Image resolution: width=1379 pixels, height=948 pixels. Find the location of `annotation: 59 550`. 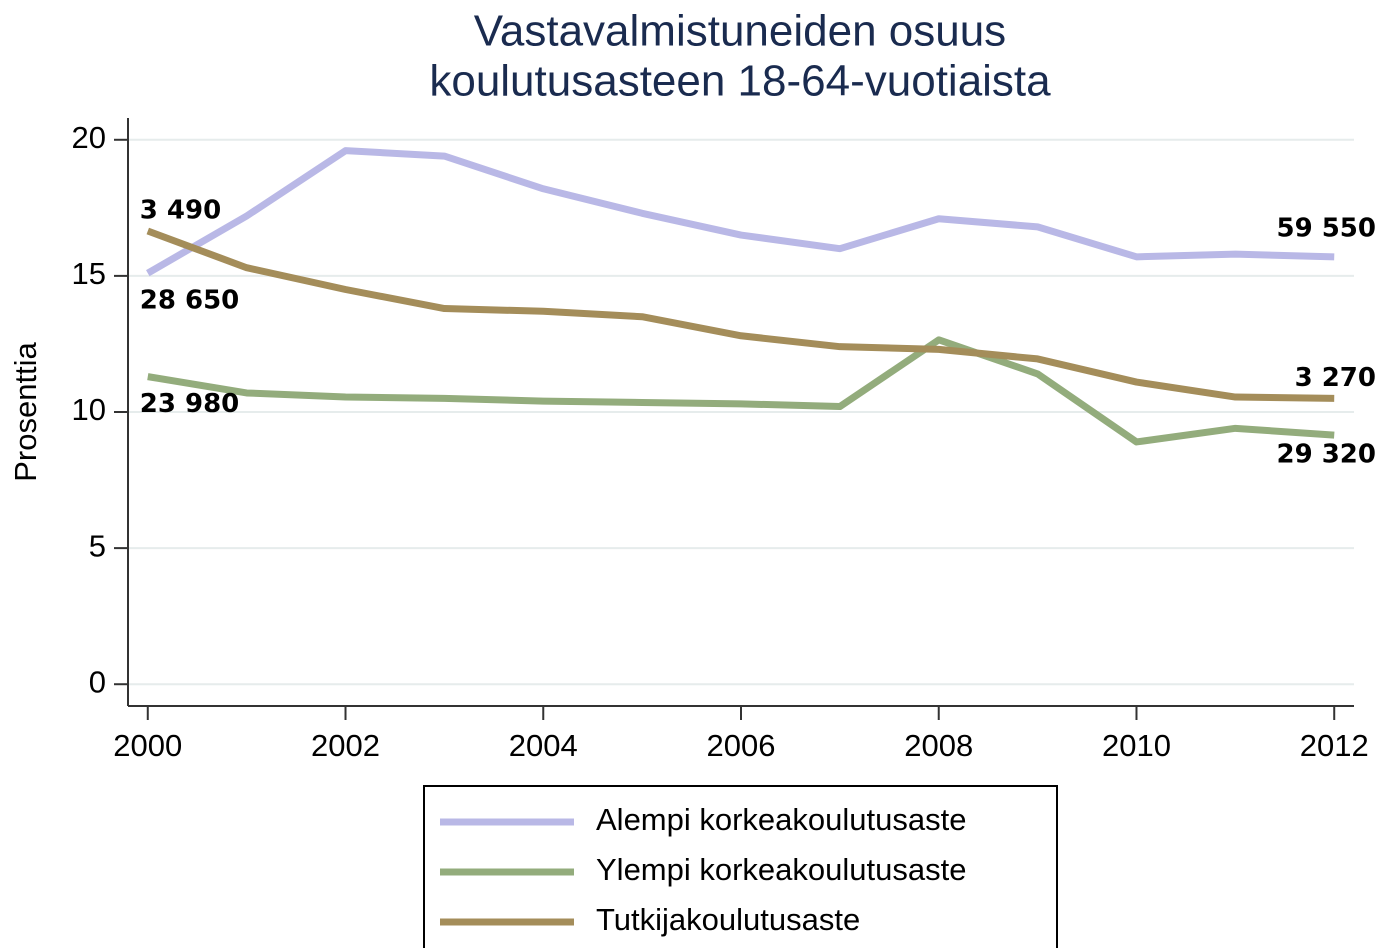

annotation: 59 550 is located at coordinates (1326, 228).